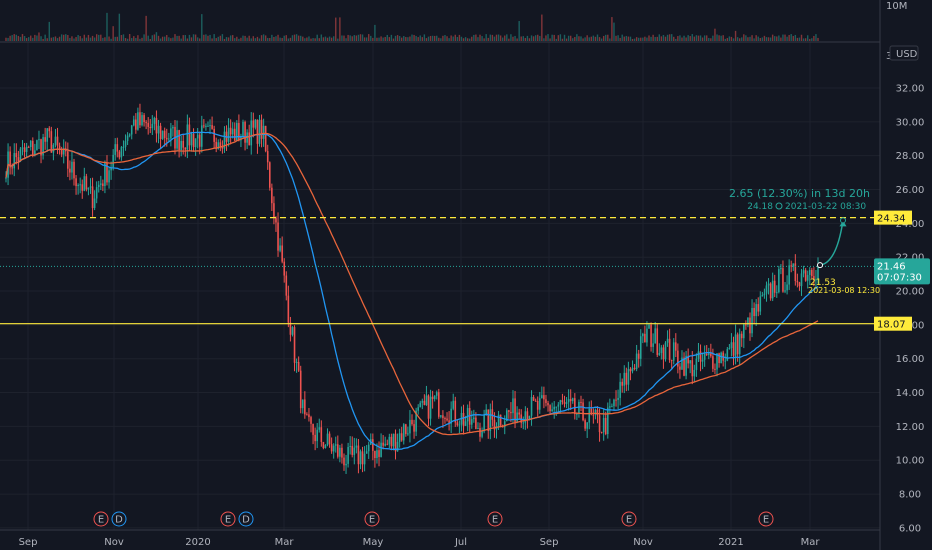 The height and width of the screenshot is (550, 932). What do you see at coordinates (28, 542) in the screenshot?
I see `time-axis-tick: Sep` at bounding box center [28, 542].